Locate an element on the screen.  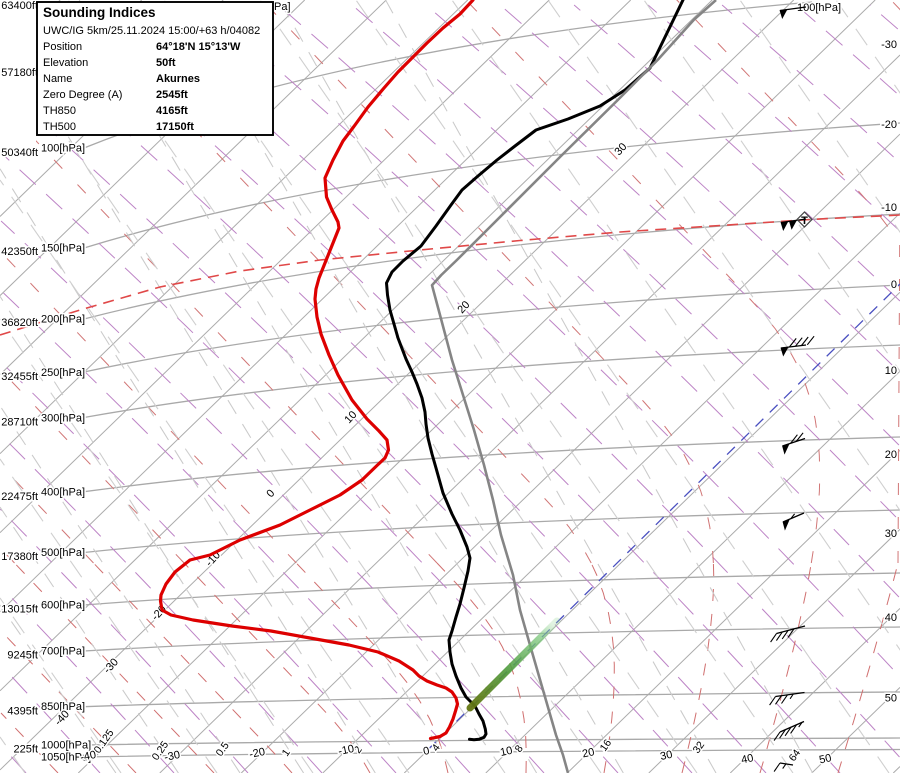
svg-text: 50340ft is located at coordinates (19, 153).